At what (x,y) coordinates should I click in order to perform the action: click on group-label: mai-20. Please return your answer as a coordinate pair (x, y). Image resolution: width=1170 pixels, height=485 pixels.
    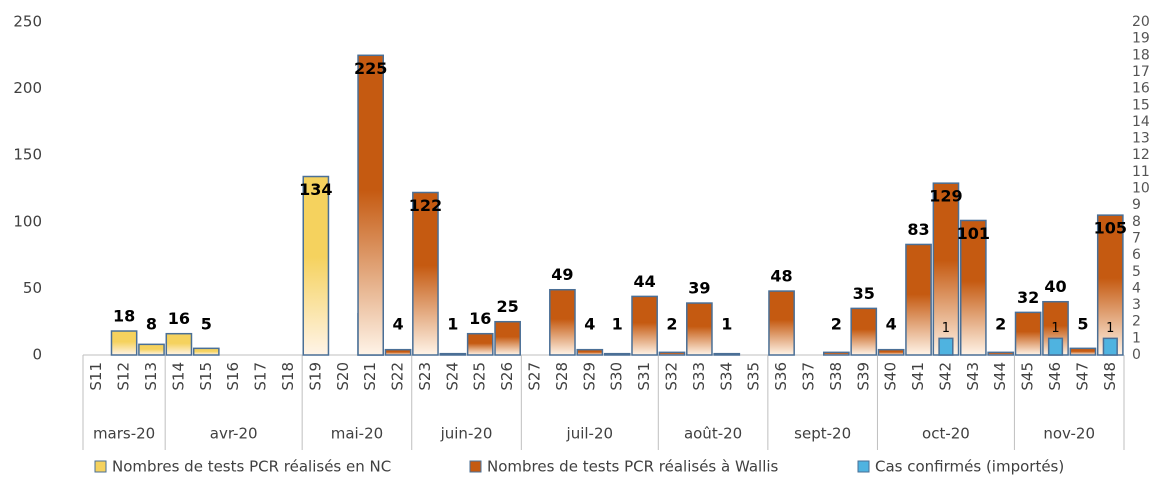
    Looking at the image, I should click on (357, 434).